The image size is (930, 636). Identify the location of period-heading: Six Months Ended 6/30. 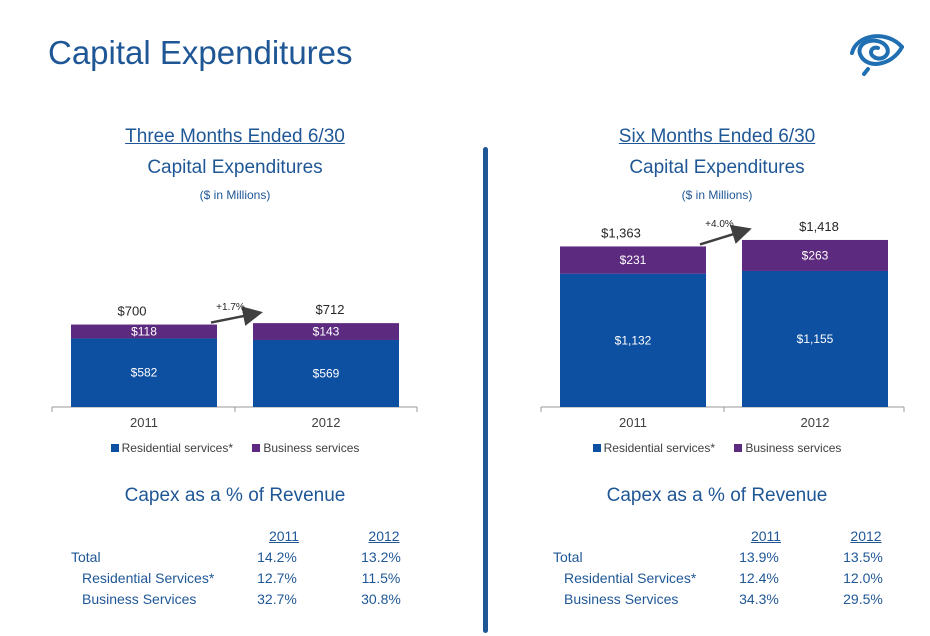
(717, 136).